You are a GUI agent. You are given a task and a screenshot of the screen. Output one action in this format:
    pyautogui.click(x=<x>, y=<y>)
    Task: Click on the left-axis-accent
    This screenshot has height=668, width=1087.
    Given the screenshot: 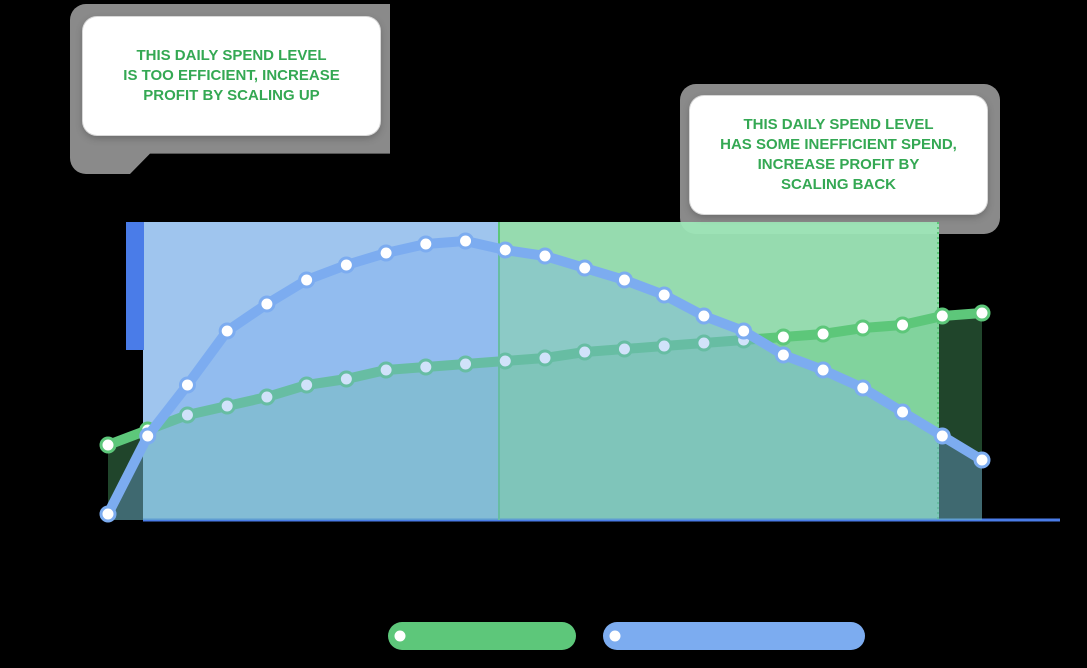 What is the action you would take?
    pyautogui.click(x=135, y=286)
    